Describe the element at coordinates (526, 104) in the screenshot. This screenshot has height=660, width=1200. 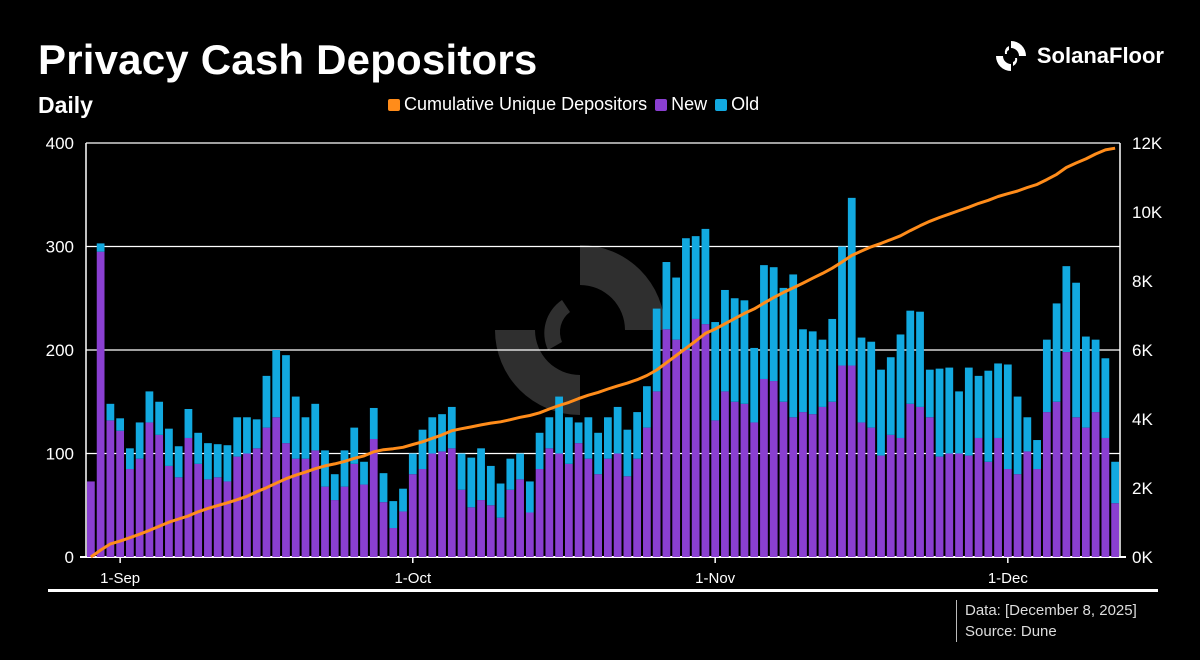
I see `legend-label-cumulative: Cumulative Unique Depositors` at that location.